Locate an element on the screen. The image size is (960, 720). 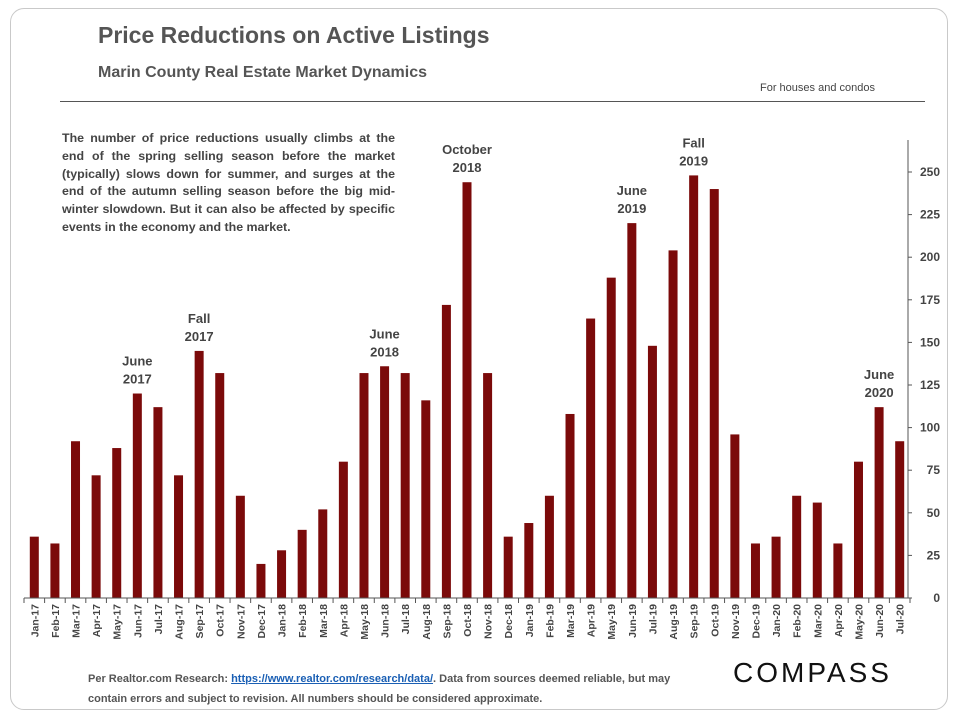
y-tick-label: 200 is located at coordinates (930, 257).